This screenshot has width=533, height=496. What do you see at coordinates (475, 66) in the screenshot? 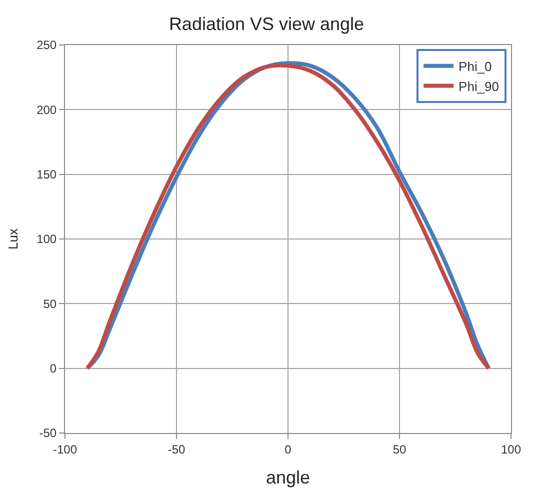
I see `legend-label: Phi_0` at bounding box center [475, 66].